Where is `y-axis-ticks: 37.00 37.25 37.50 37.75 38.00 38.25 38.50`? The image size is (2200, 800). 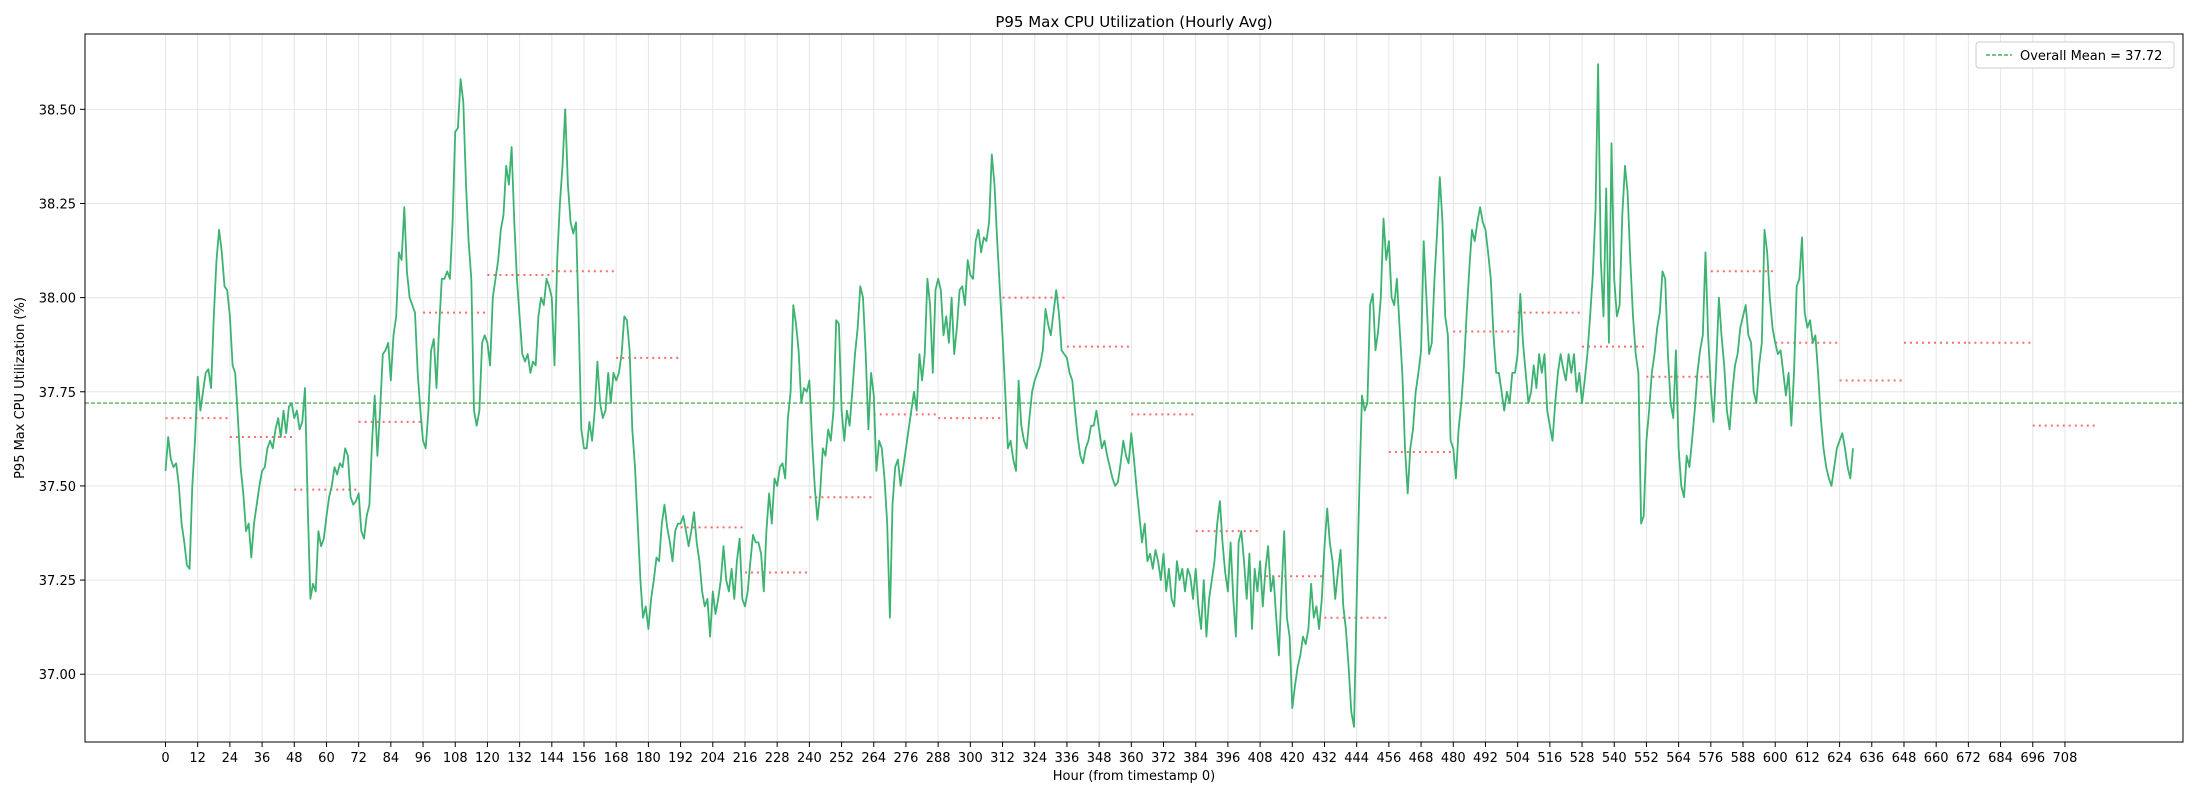 y-axis-ticks: 37.00 37.25 37.50 37.75 38.00 38.25 38.50 is located at coordinates (62, 393).